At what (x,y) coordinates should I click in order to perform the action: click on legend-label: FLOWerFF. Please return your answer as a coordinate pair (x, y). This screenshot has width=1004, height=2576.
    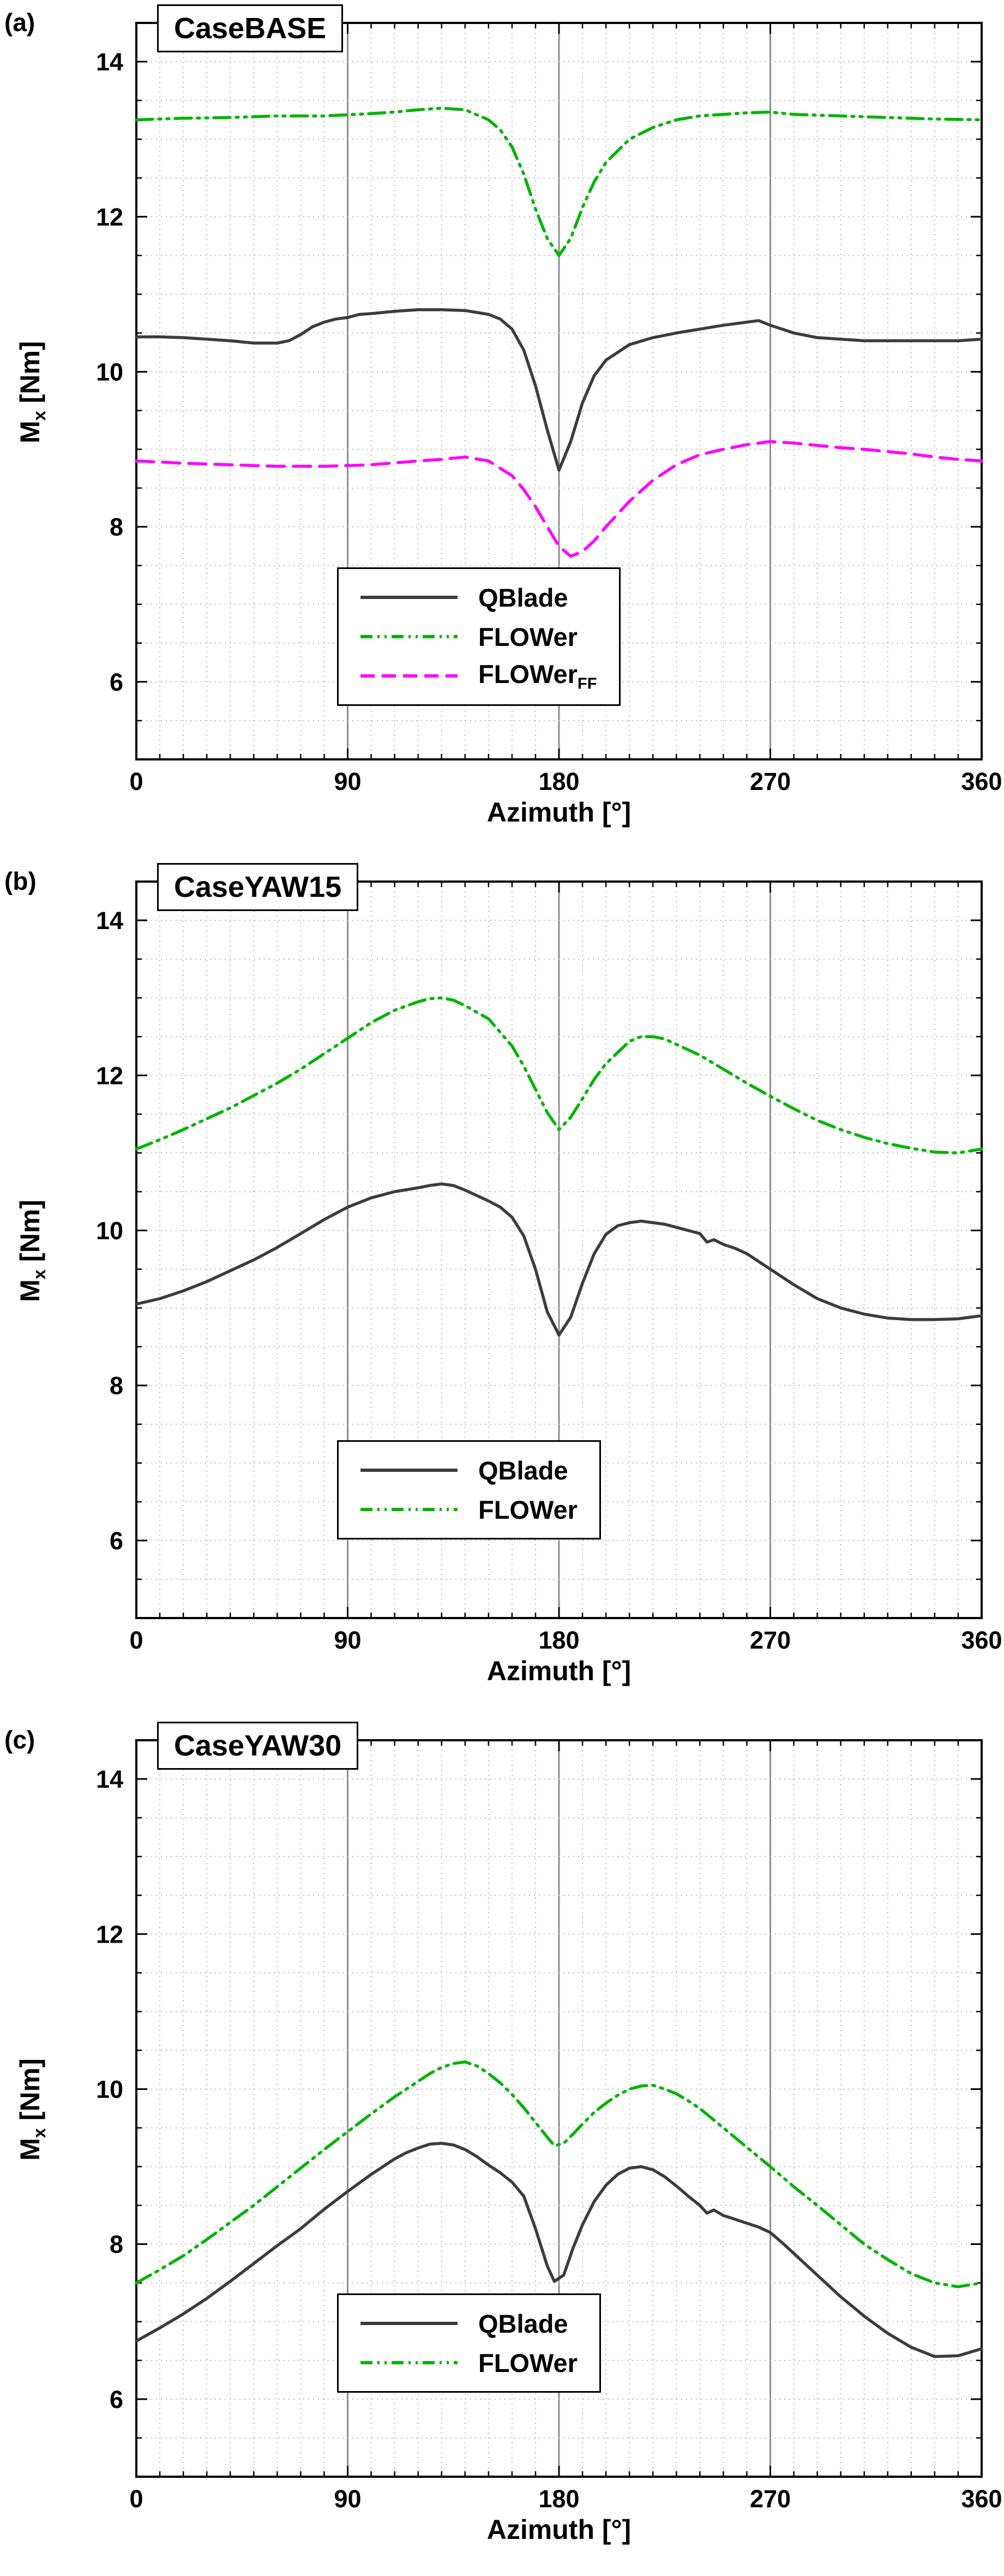
    Looking at the image, I should click on (537, 676).